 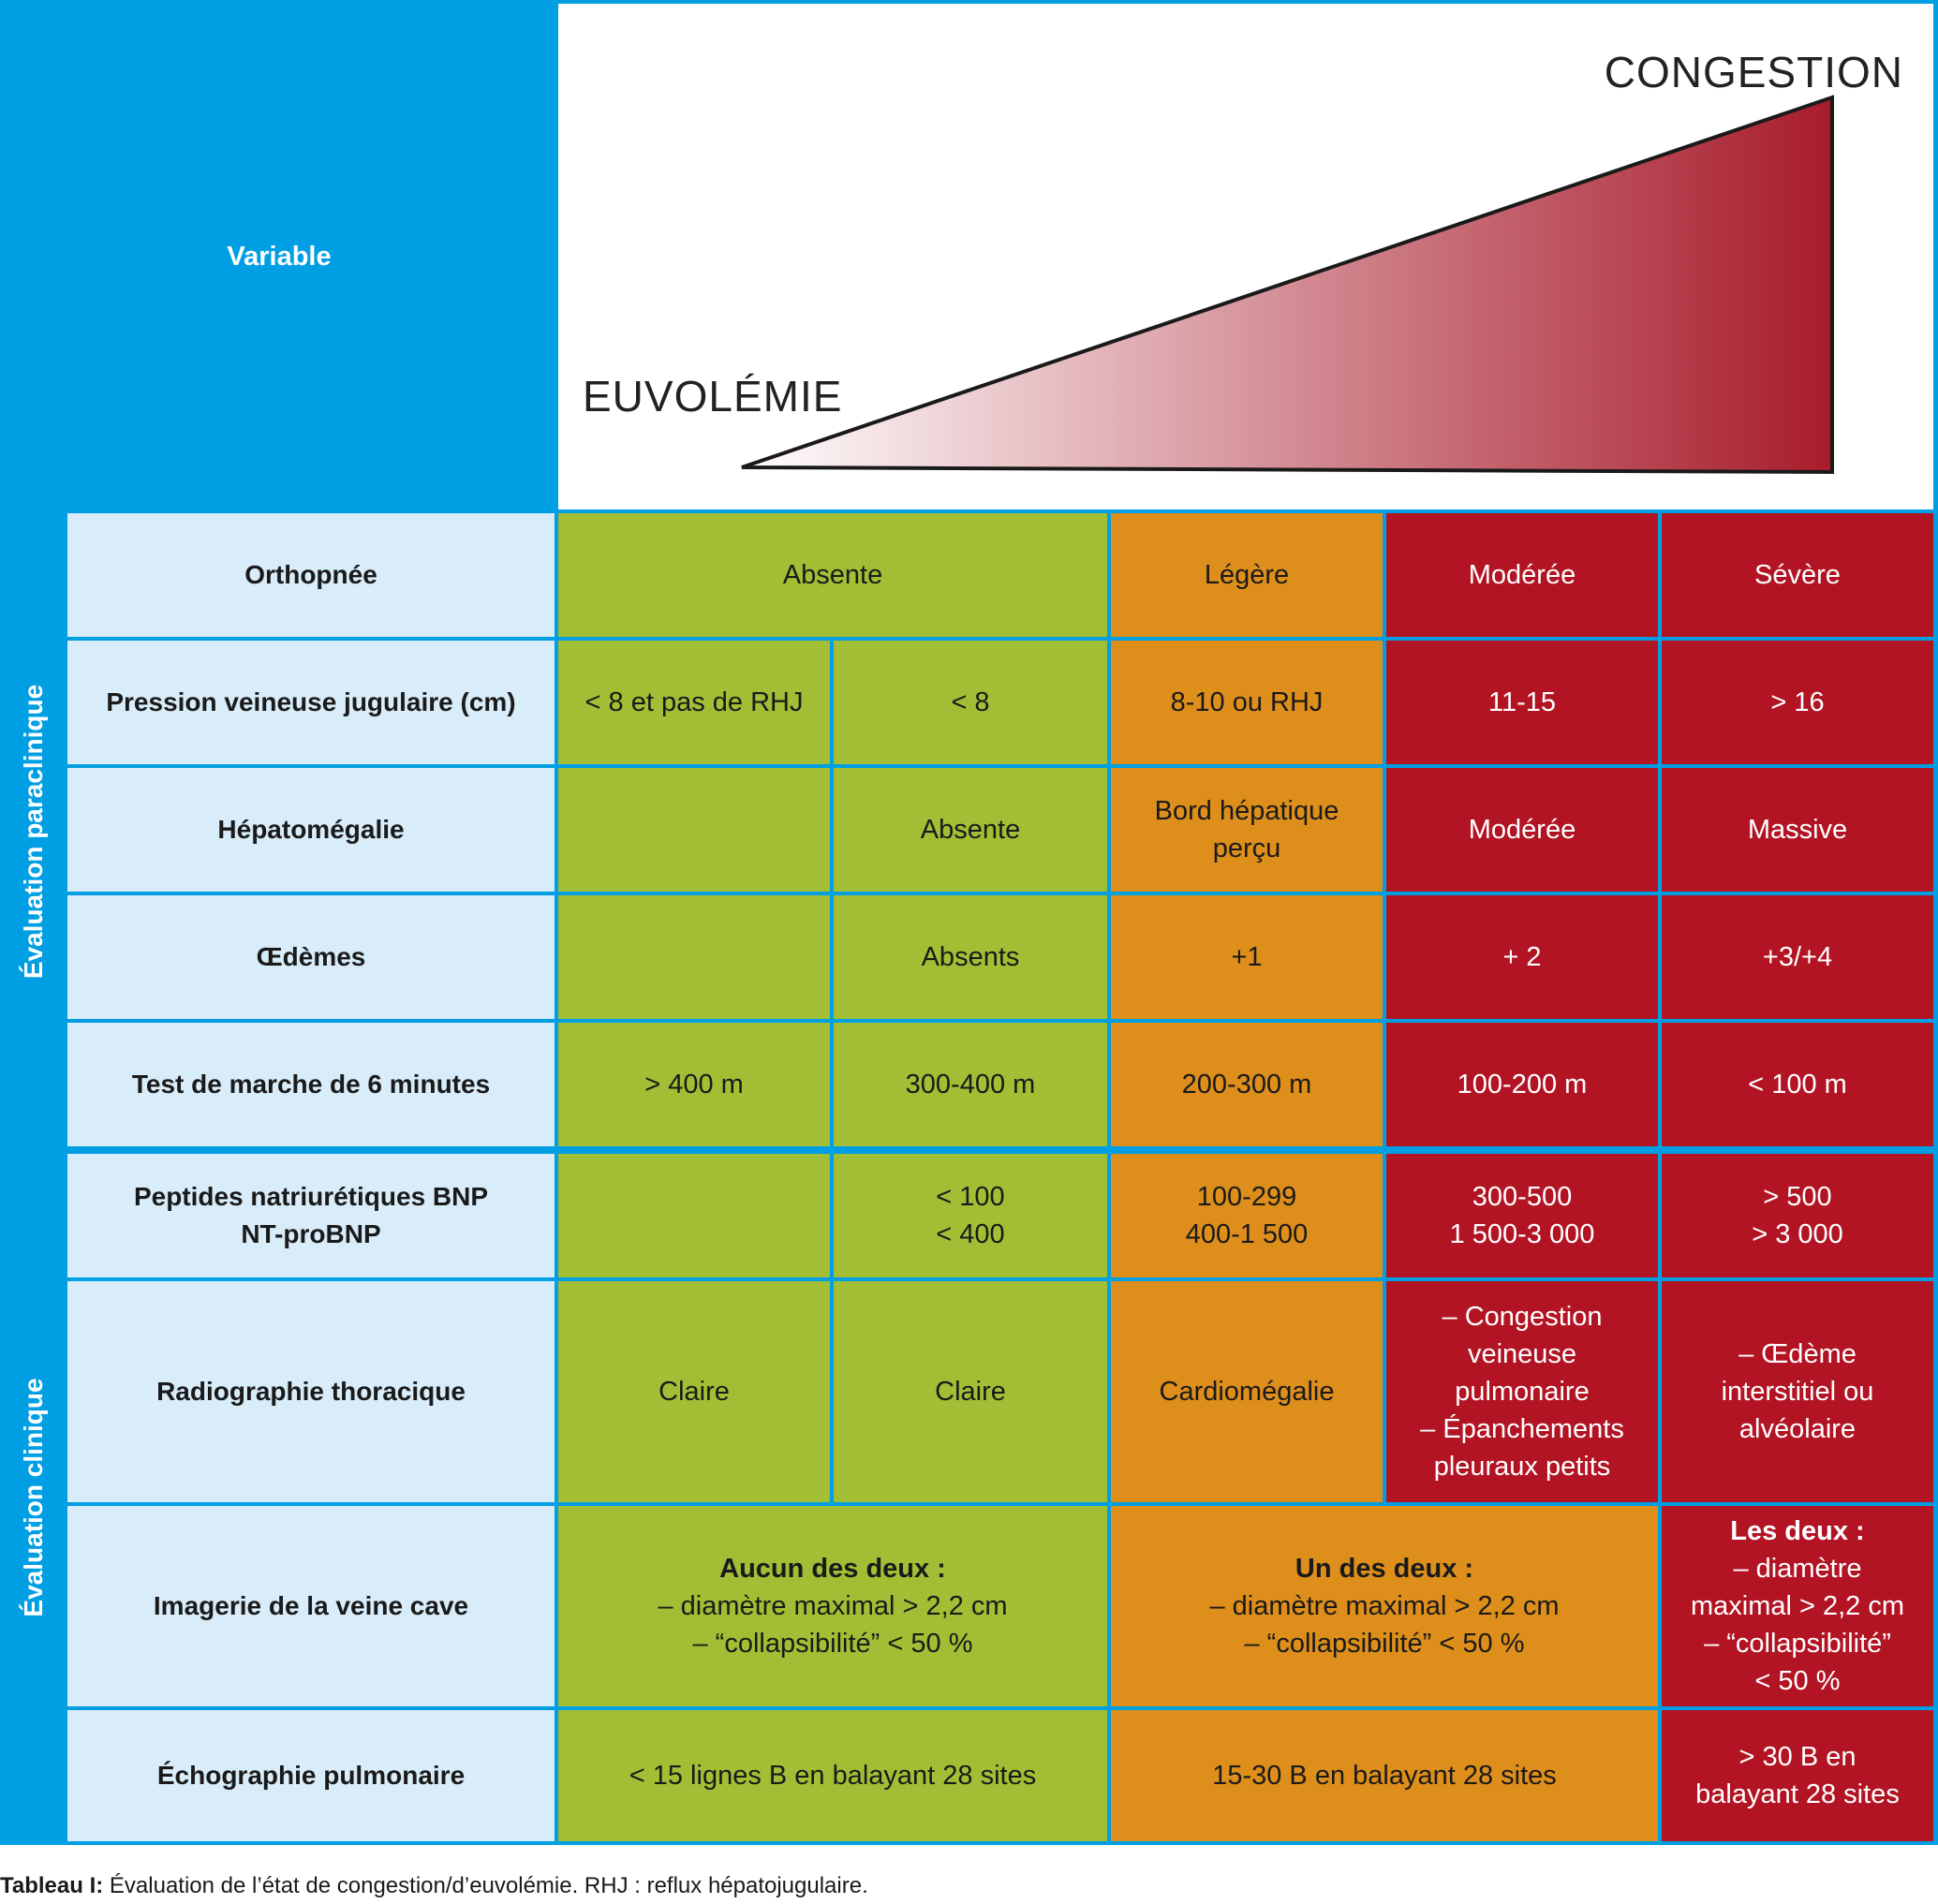 I want to click on cell-radio-2: Claire, so click(x=970, y=1391).